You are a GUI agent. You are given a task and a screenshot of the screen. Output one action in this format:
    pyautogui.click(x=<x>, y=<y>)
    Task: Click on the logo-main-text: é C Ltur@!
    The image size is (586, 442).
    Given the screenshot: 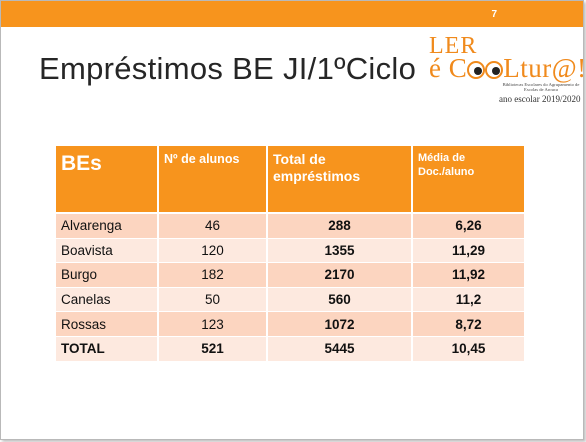 What is the action you would take?
    pyautogui.click(x=506, y=68)
    